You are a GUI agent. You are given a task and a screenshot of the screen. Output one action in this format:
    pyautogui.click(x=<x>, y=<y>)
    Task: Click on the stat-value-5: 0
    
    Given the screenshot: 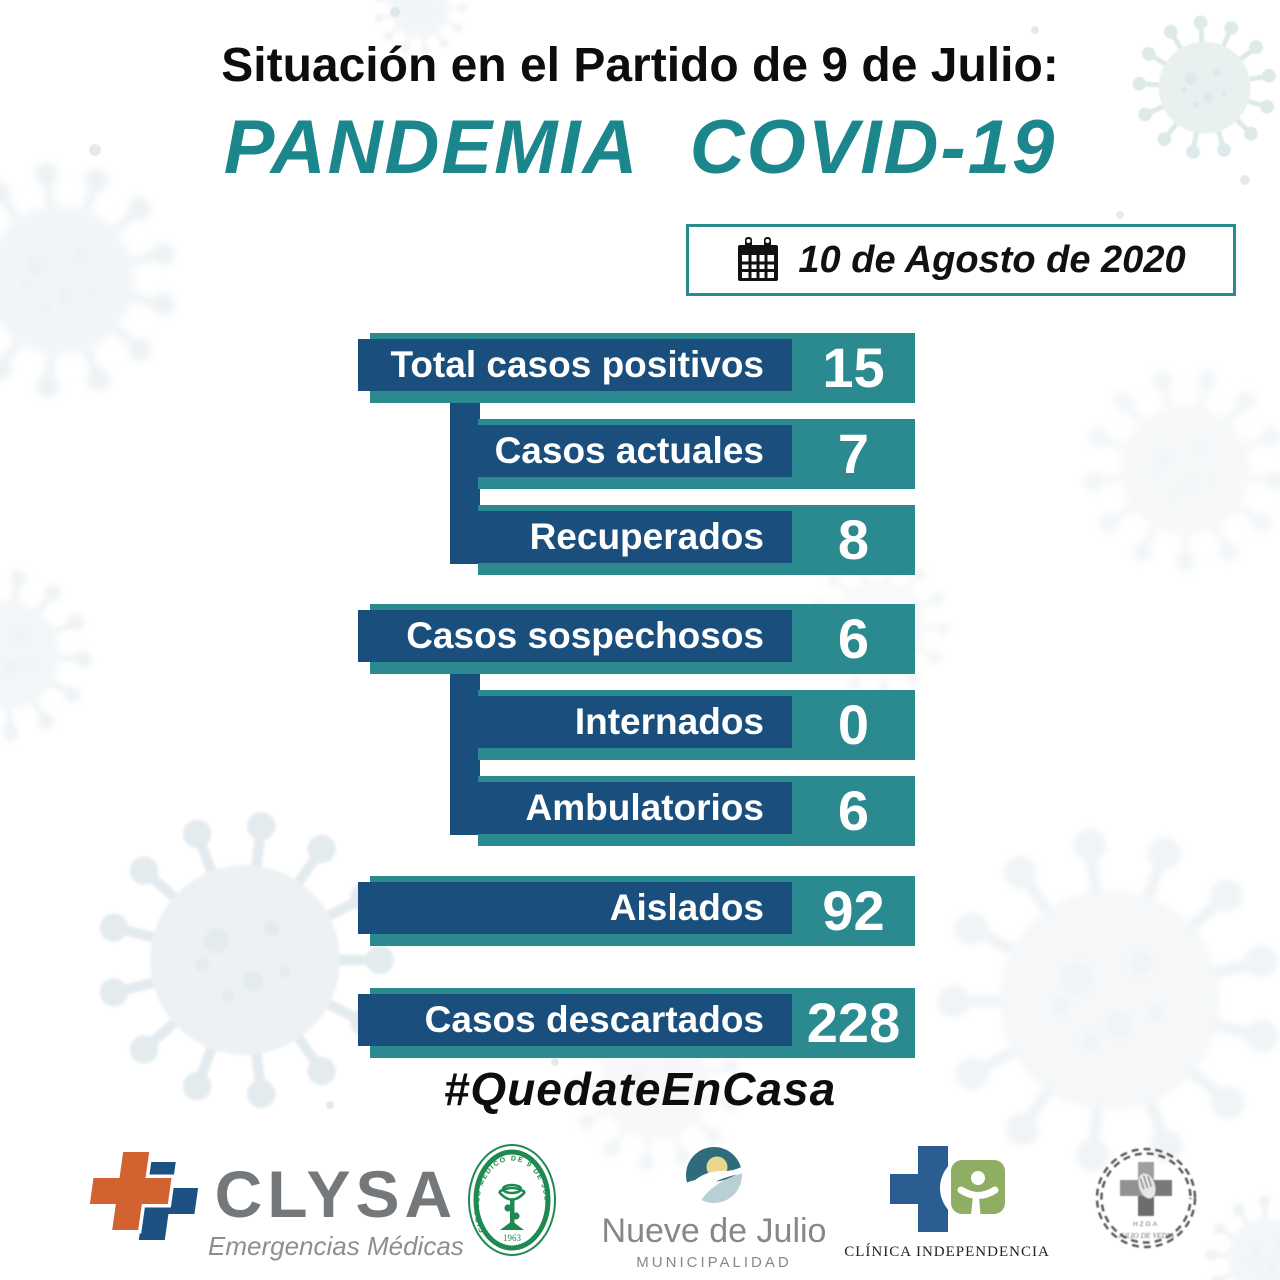 What is the action you would take?
    pyautogui.click(x=853, y=724)
    